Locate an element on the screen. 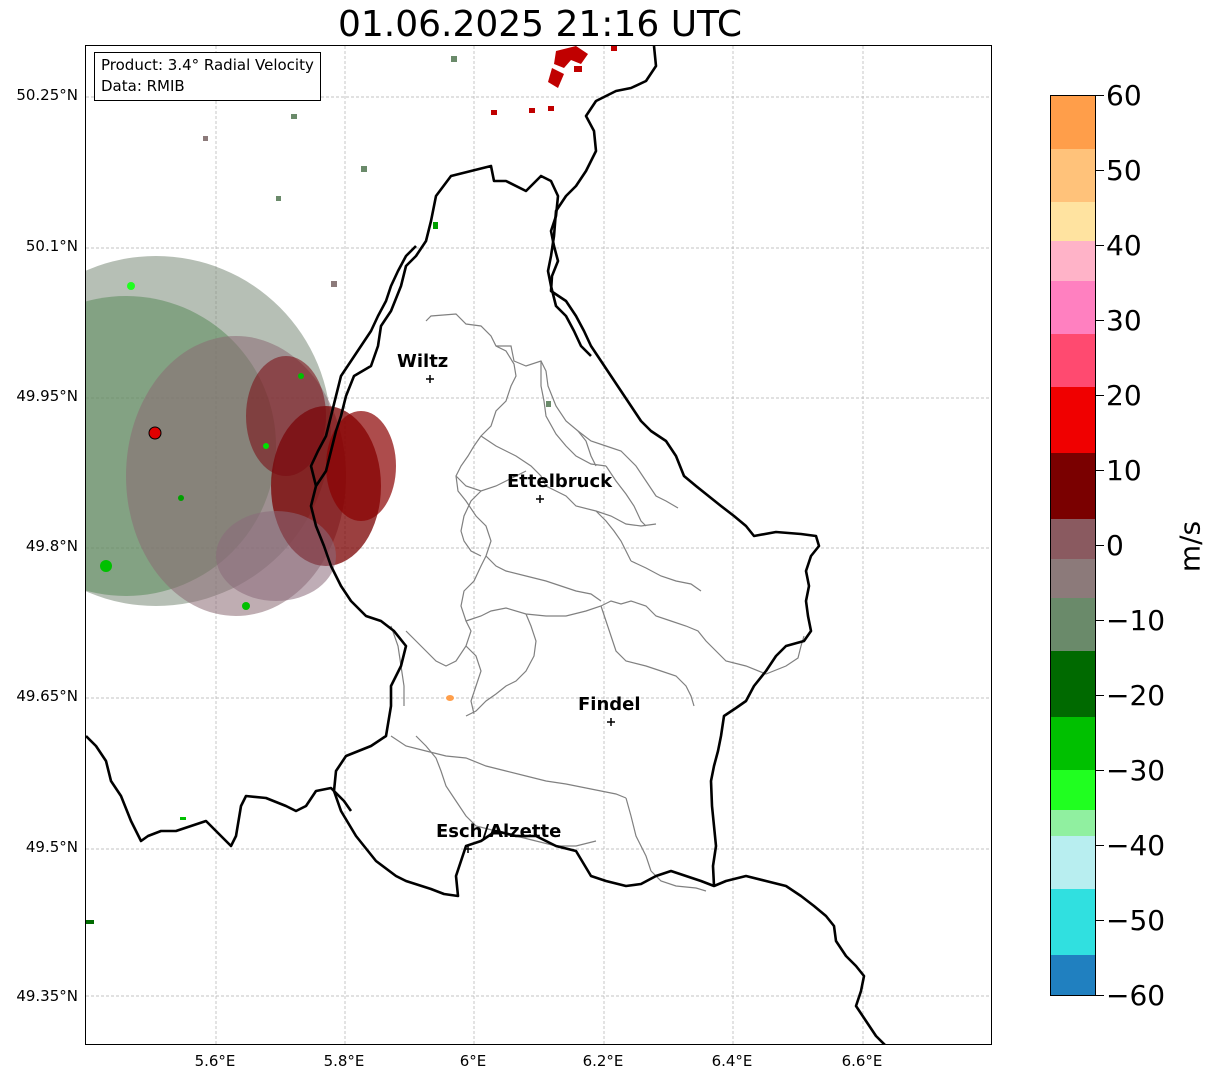 This screenshot has height=1081, width=1207. colorbar-tick-30: 30 is located at coordinates (1124, 320).